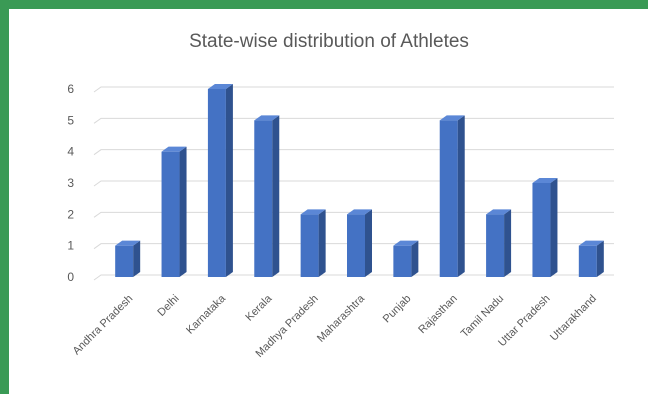 Image resolution: width=648 pixels, height=394 pixels. I want to click on y-tick-label: 6, so click(70, 89).